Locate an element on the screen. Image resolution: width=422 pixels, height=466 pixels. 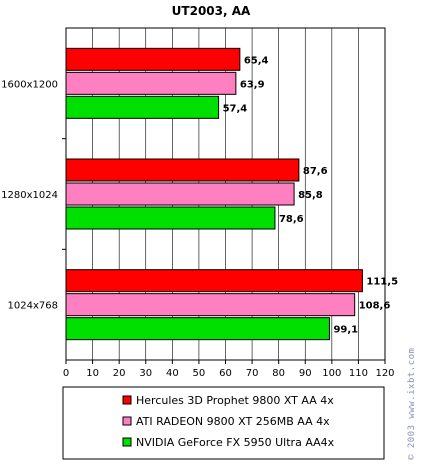
data-label: 65,4 is located at coordinates (256, 60).